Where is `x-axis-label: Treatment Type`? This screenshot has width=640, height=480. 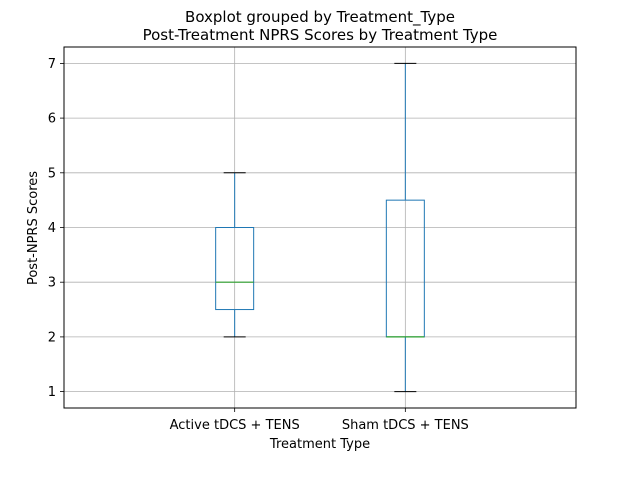
x-axis-label: Treatment Type is located at coordinates (319, 444).